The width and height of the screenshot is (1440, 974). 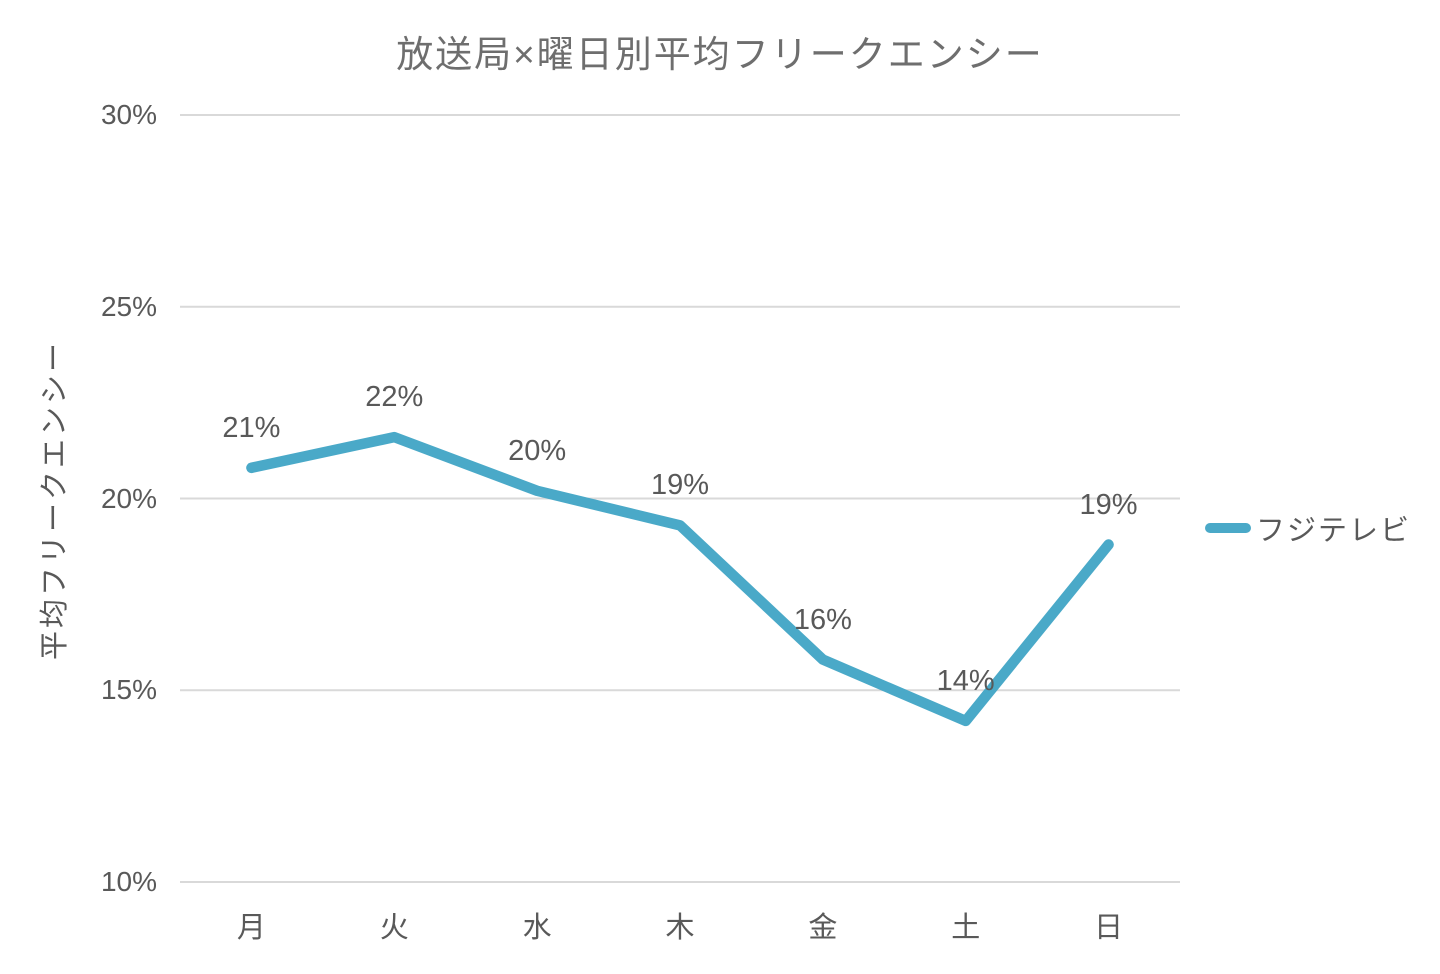 I want to click on legend: フジテレビ, so click(x=1308, y=530).